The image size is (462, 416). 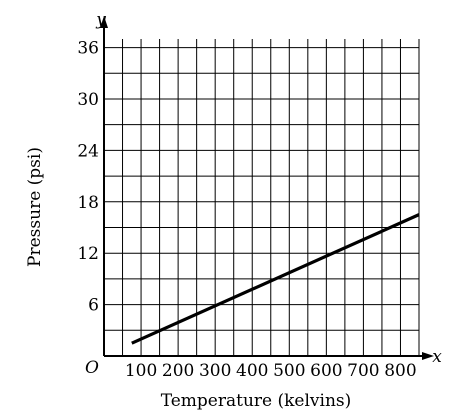 What do you see at coordinates (252, 371) in the screenshot?
I see `x-tick-label: 400` at bounding box center [252, 371].